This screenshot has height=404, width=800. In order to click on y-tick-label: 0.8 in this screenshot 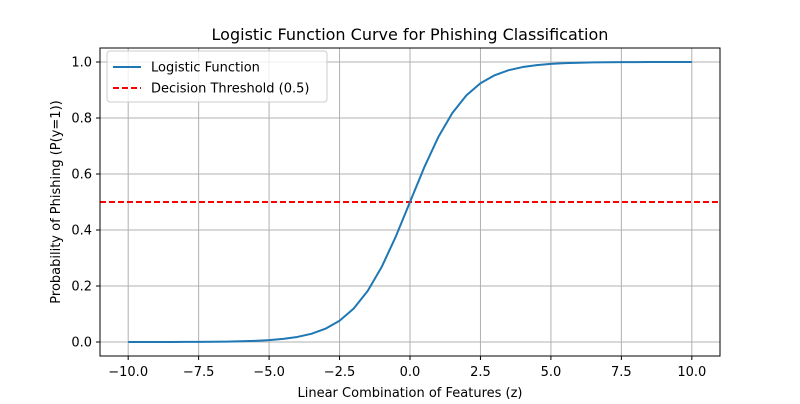, I will do `click(81, 119)`.